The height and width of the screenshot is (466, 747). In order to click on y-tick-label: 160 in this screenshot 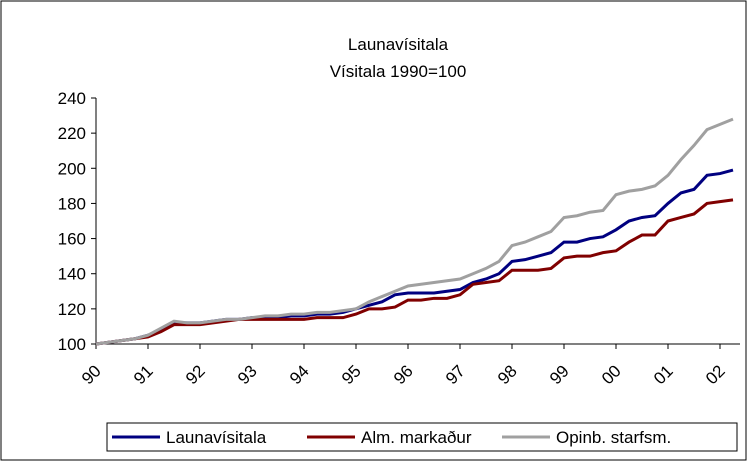, I will do `click(72, 239)`.